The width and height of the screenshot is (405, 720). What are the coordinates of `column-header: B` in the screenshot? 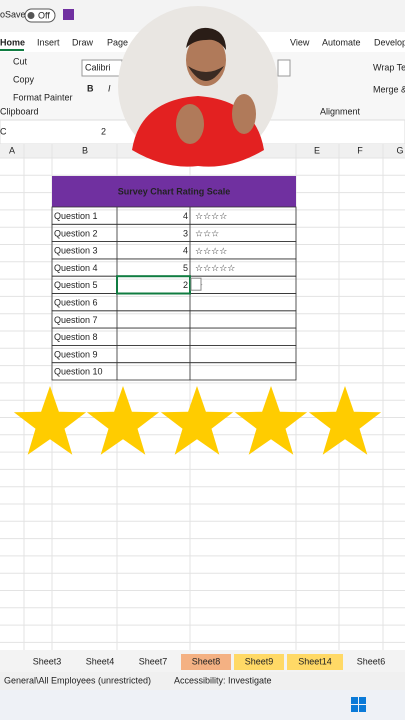 It's located at (85, 150).